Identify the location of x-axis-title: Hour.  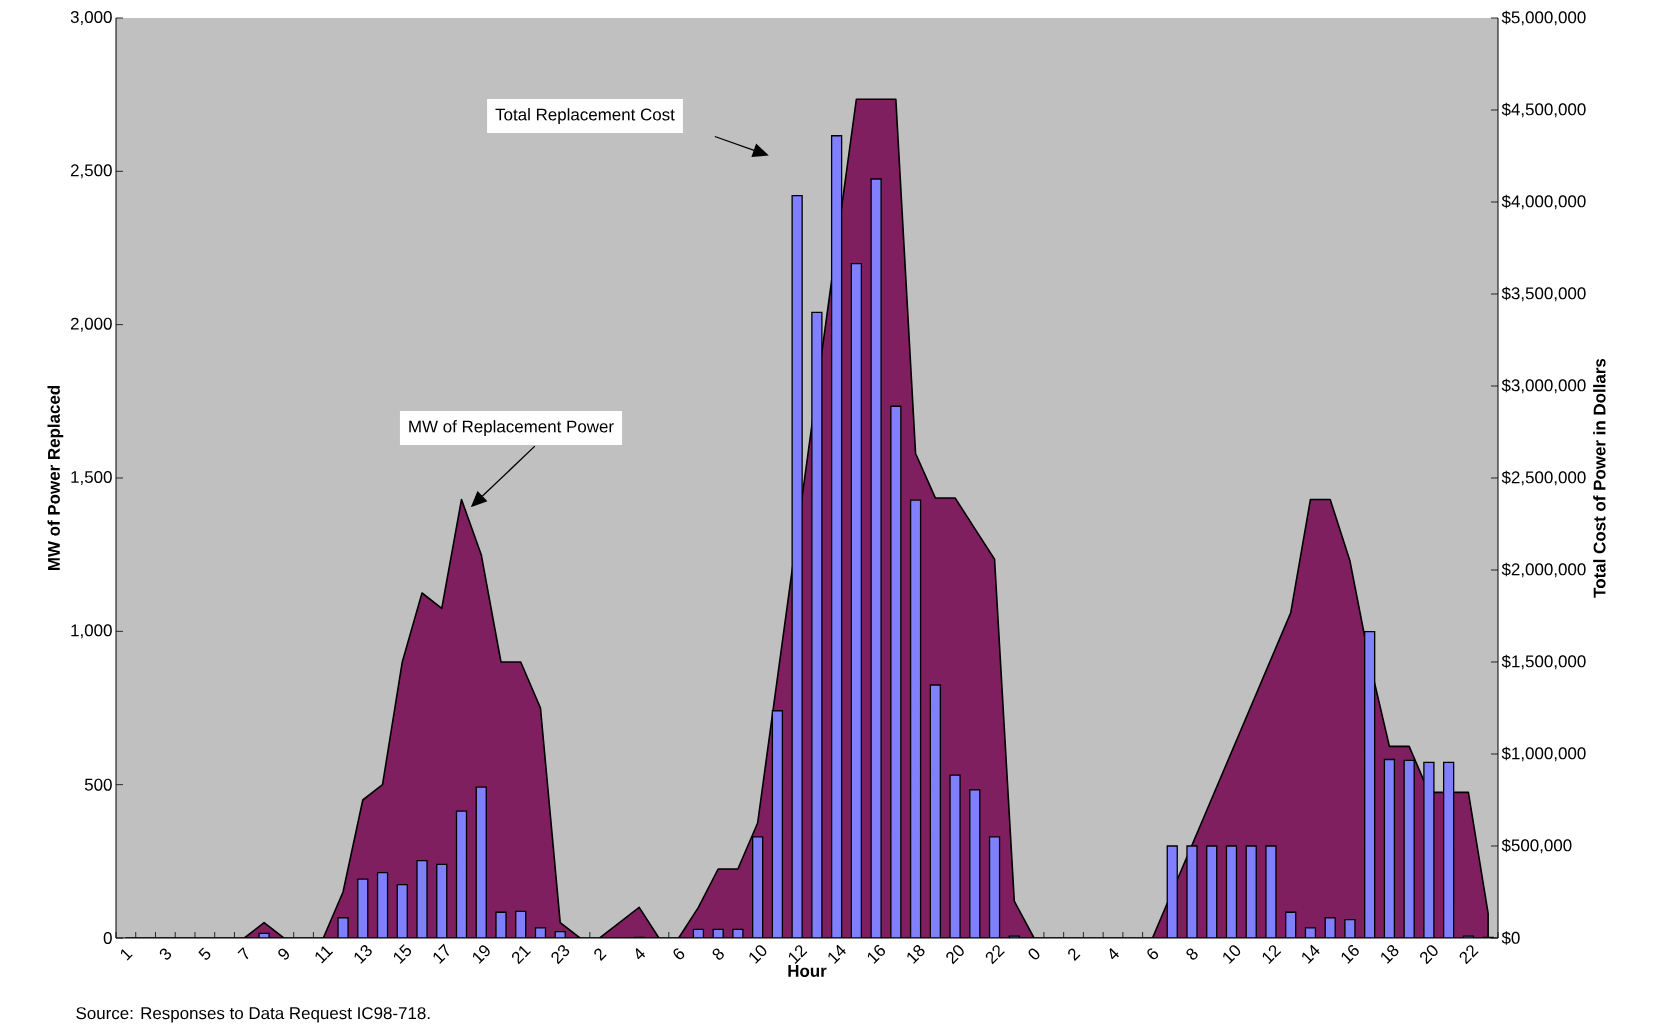
(807, 971).